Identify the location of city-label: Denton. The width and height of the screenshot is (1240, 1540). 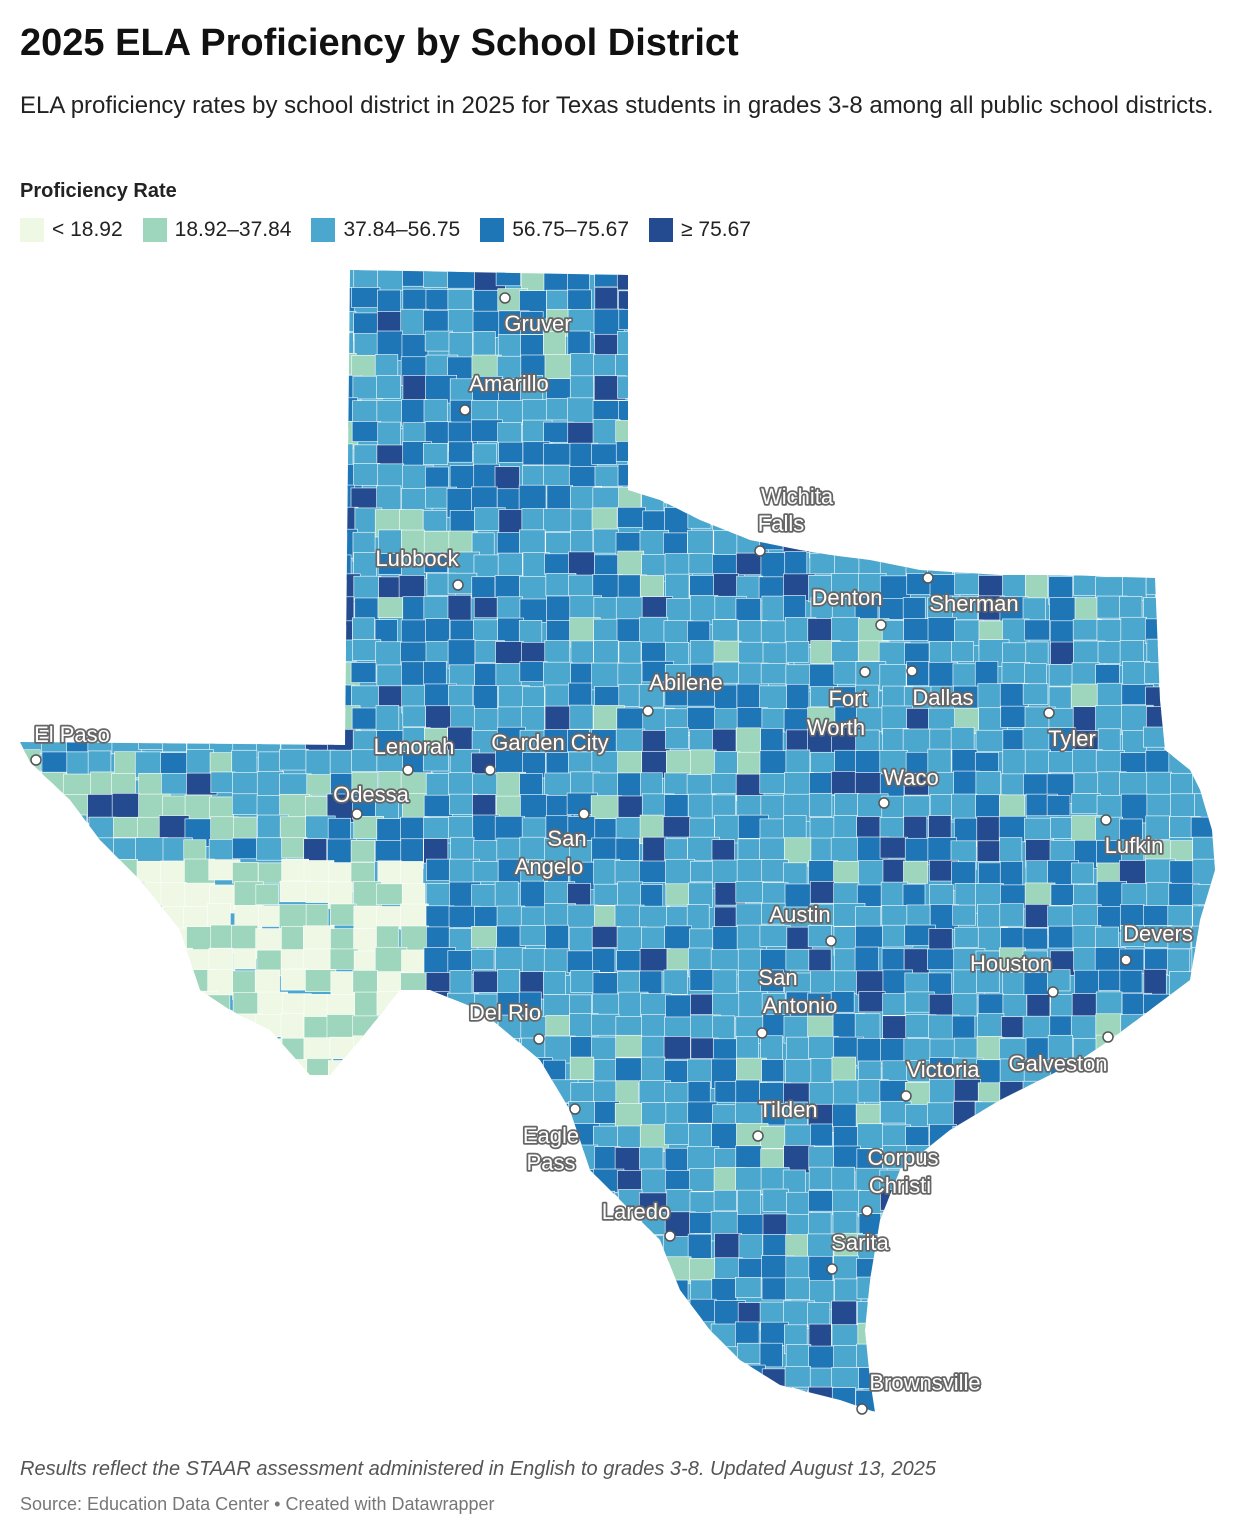
(847, 597).